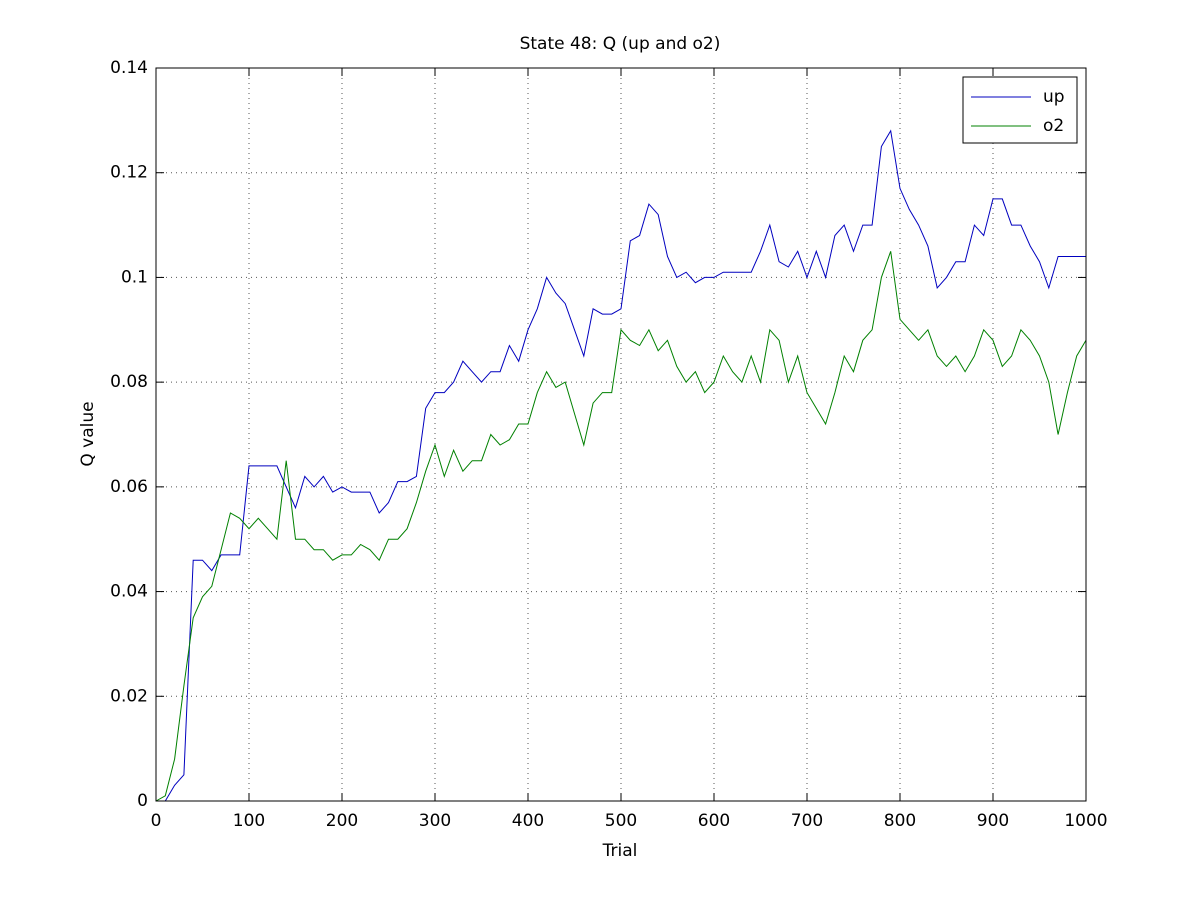 Image resolution: width=1200 pixels, height=900 pixels. Describe the element at coordinates (249, 821) in the screenshot. I see `x-tick-label: 100` at that location.